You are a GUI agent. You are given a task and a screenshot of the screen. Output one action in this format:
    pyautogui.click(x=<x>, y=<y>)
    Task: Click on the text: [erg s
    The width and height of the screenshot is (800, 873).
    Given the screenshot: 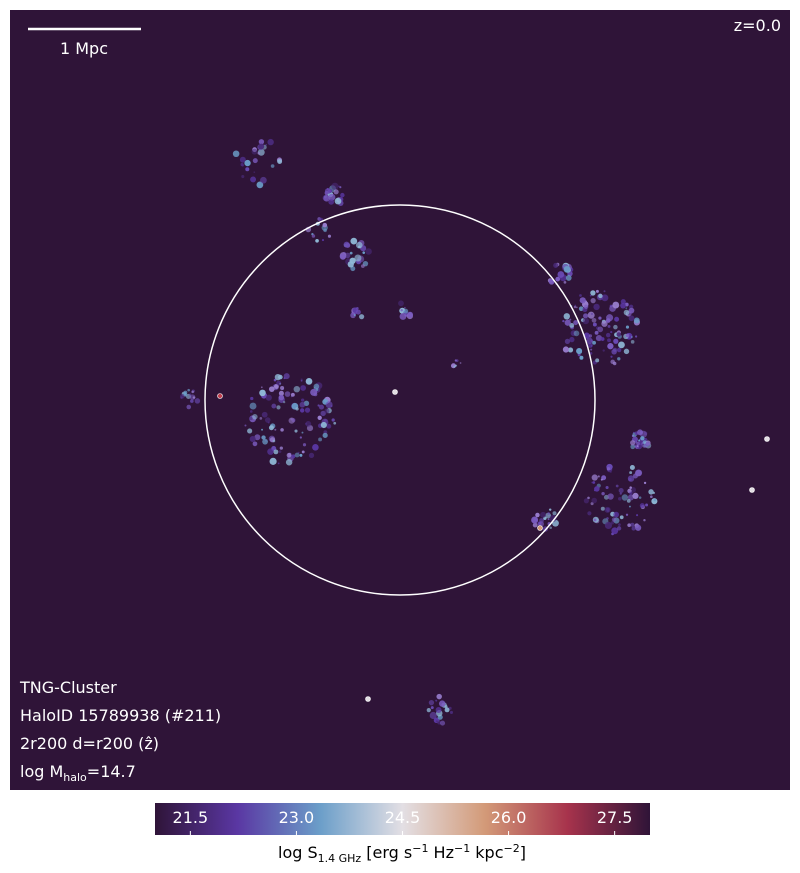 What is the action you would take?
    pyautogui.click(x=386, y=852)
    